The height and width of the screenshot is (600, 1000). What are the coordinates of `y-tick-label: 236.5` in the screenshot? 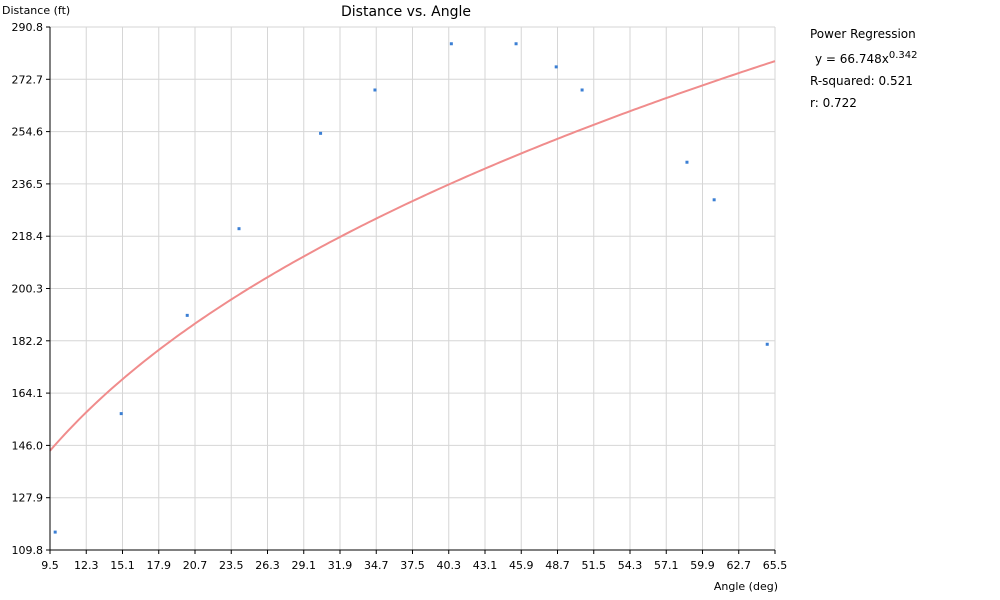 It's located at (28, 184).